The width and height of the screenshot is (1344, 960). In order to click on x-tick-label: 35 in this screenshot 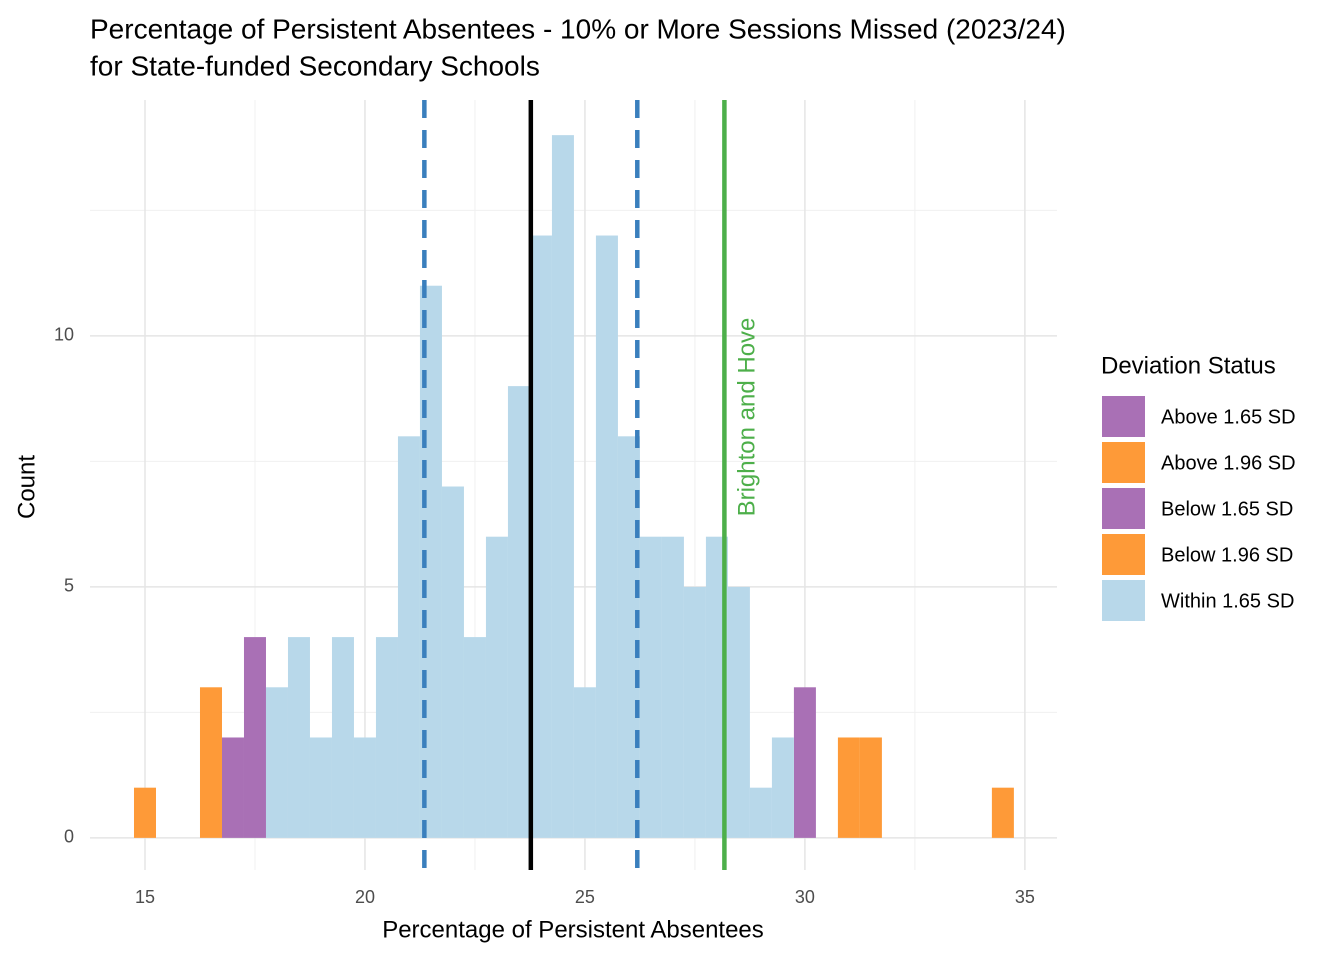, I will do `click(1025, 897)`.